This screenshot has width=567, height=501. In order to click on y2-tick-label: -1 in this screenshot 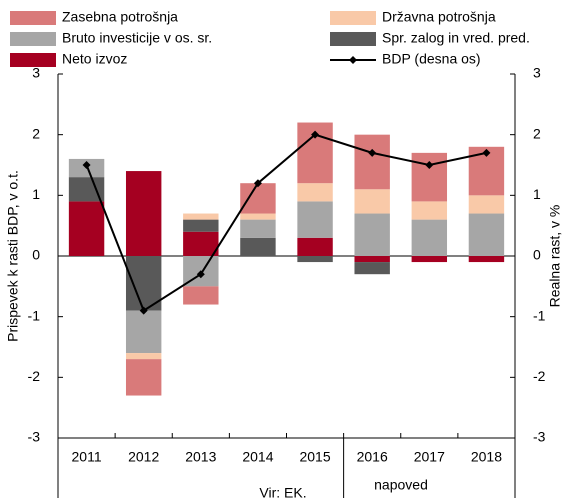, I will do `click(539, 315)`.